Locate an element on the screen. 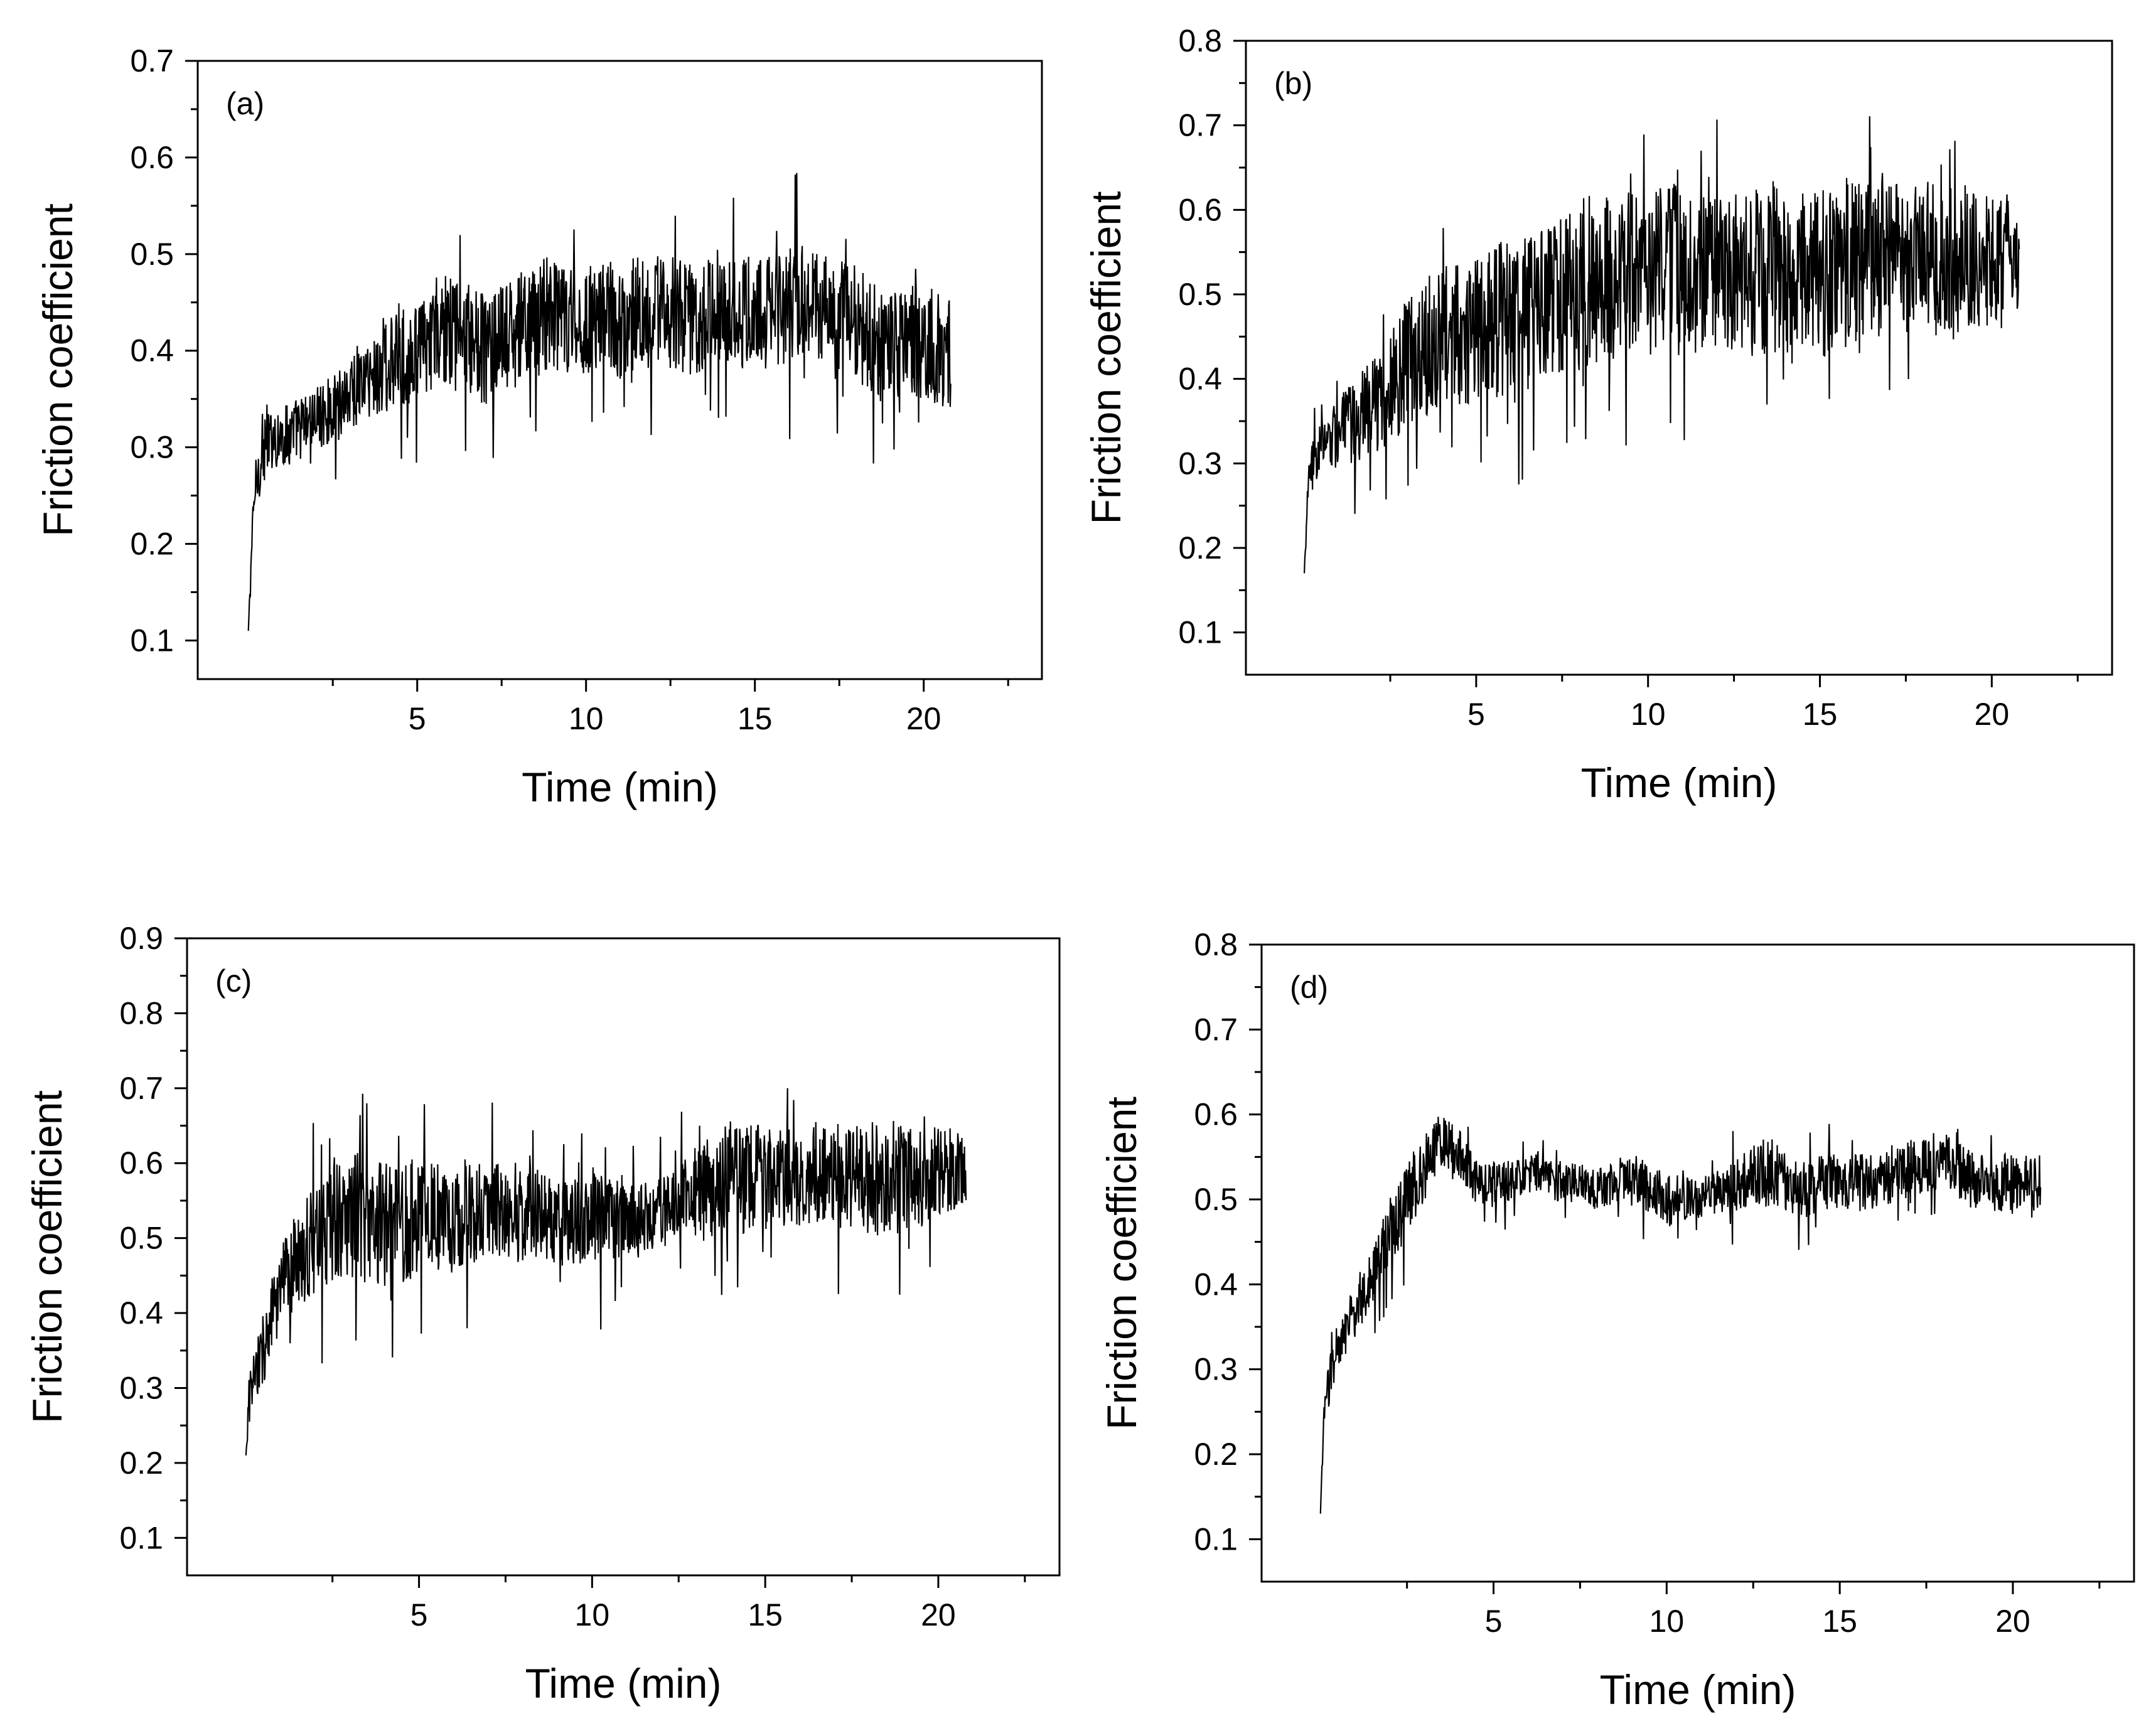 This screenshot has width=2156, height=1726. x-tick-label-a: 20 is located at coordinates (923, 718).